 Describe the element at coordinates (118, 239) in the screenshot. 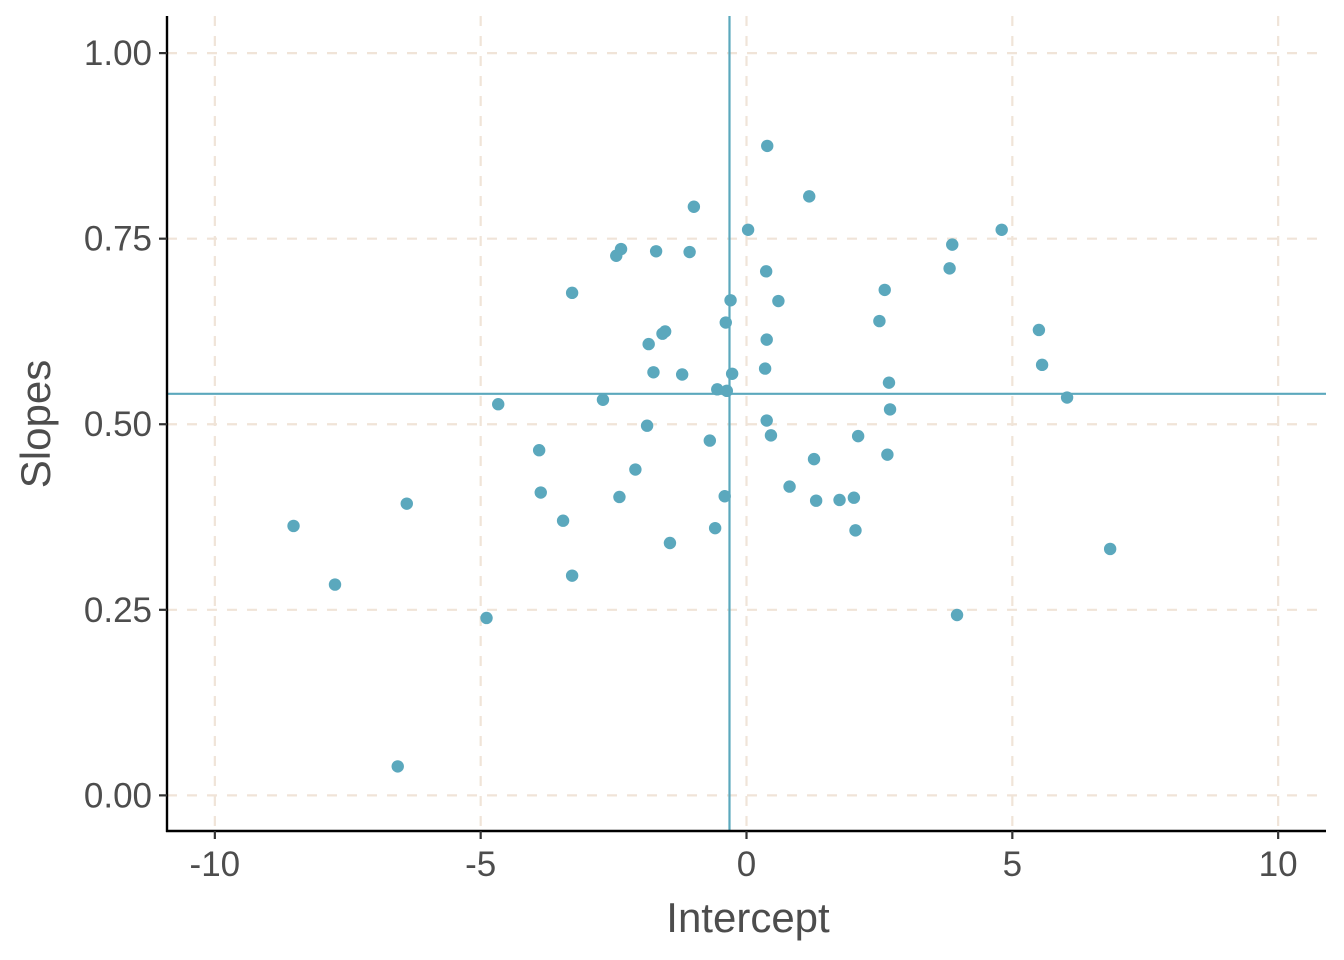

I see `y-tick-label: 0.75` at that location.